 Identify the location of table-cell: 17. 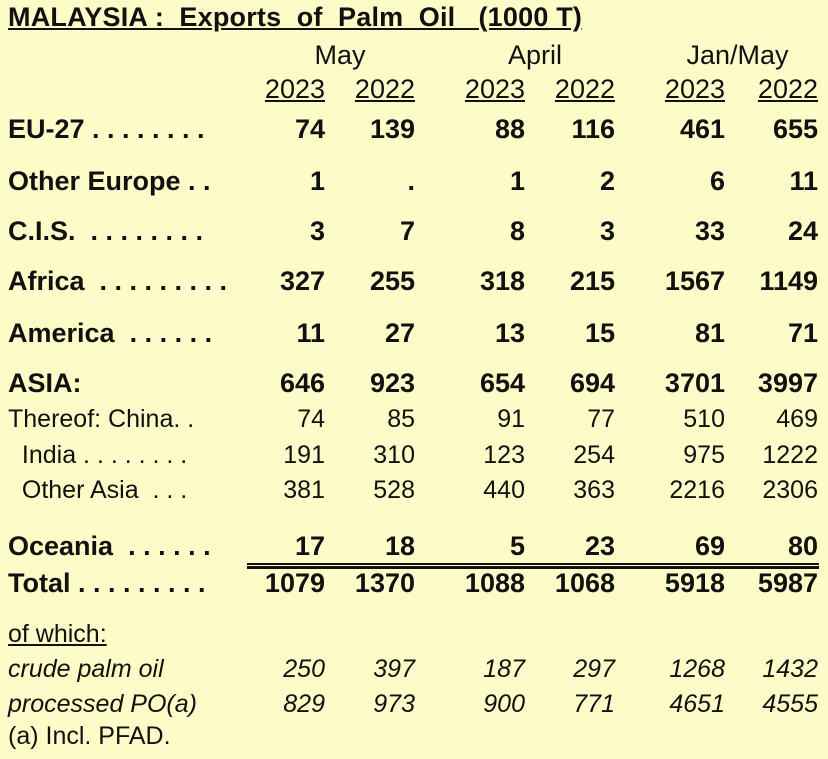
(309, 546).